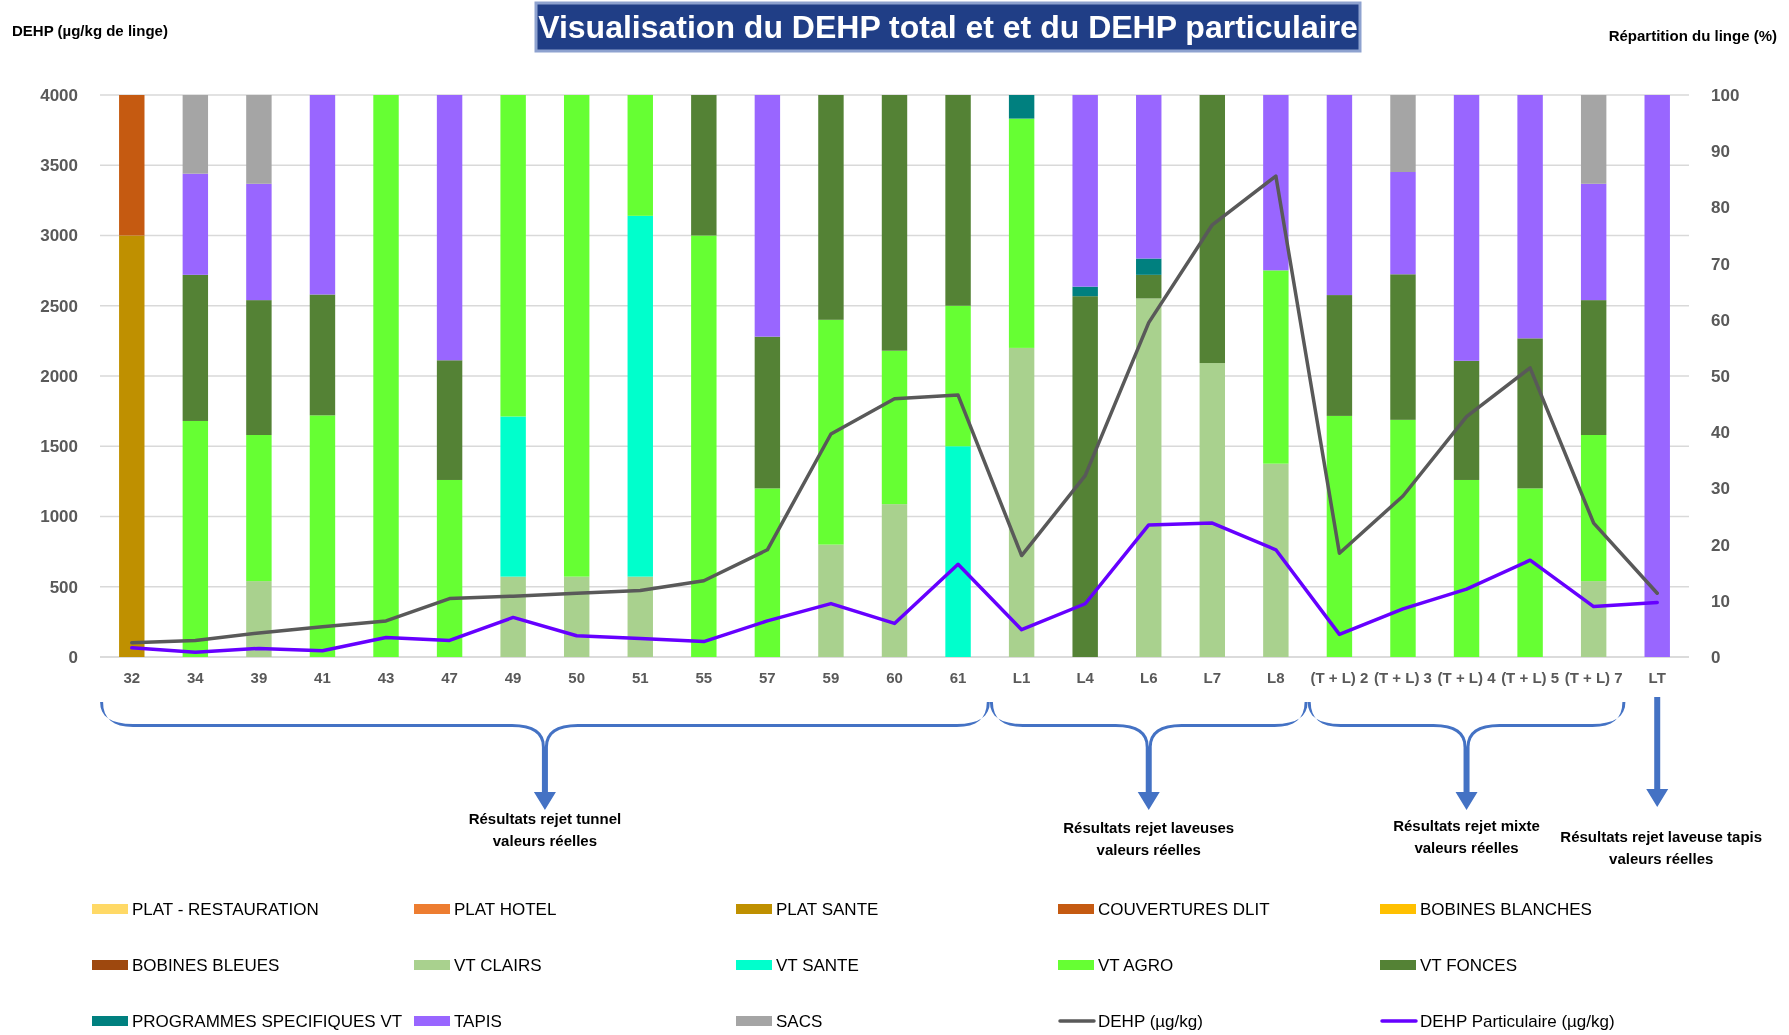  What do you see at coordinates (1150, 1021) in the screenshot?
I see `legend-label: DEHP (µg/kg)` at bounding box center [1150, 1021].